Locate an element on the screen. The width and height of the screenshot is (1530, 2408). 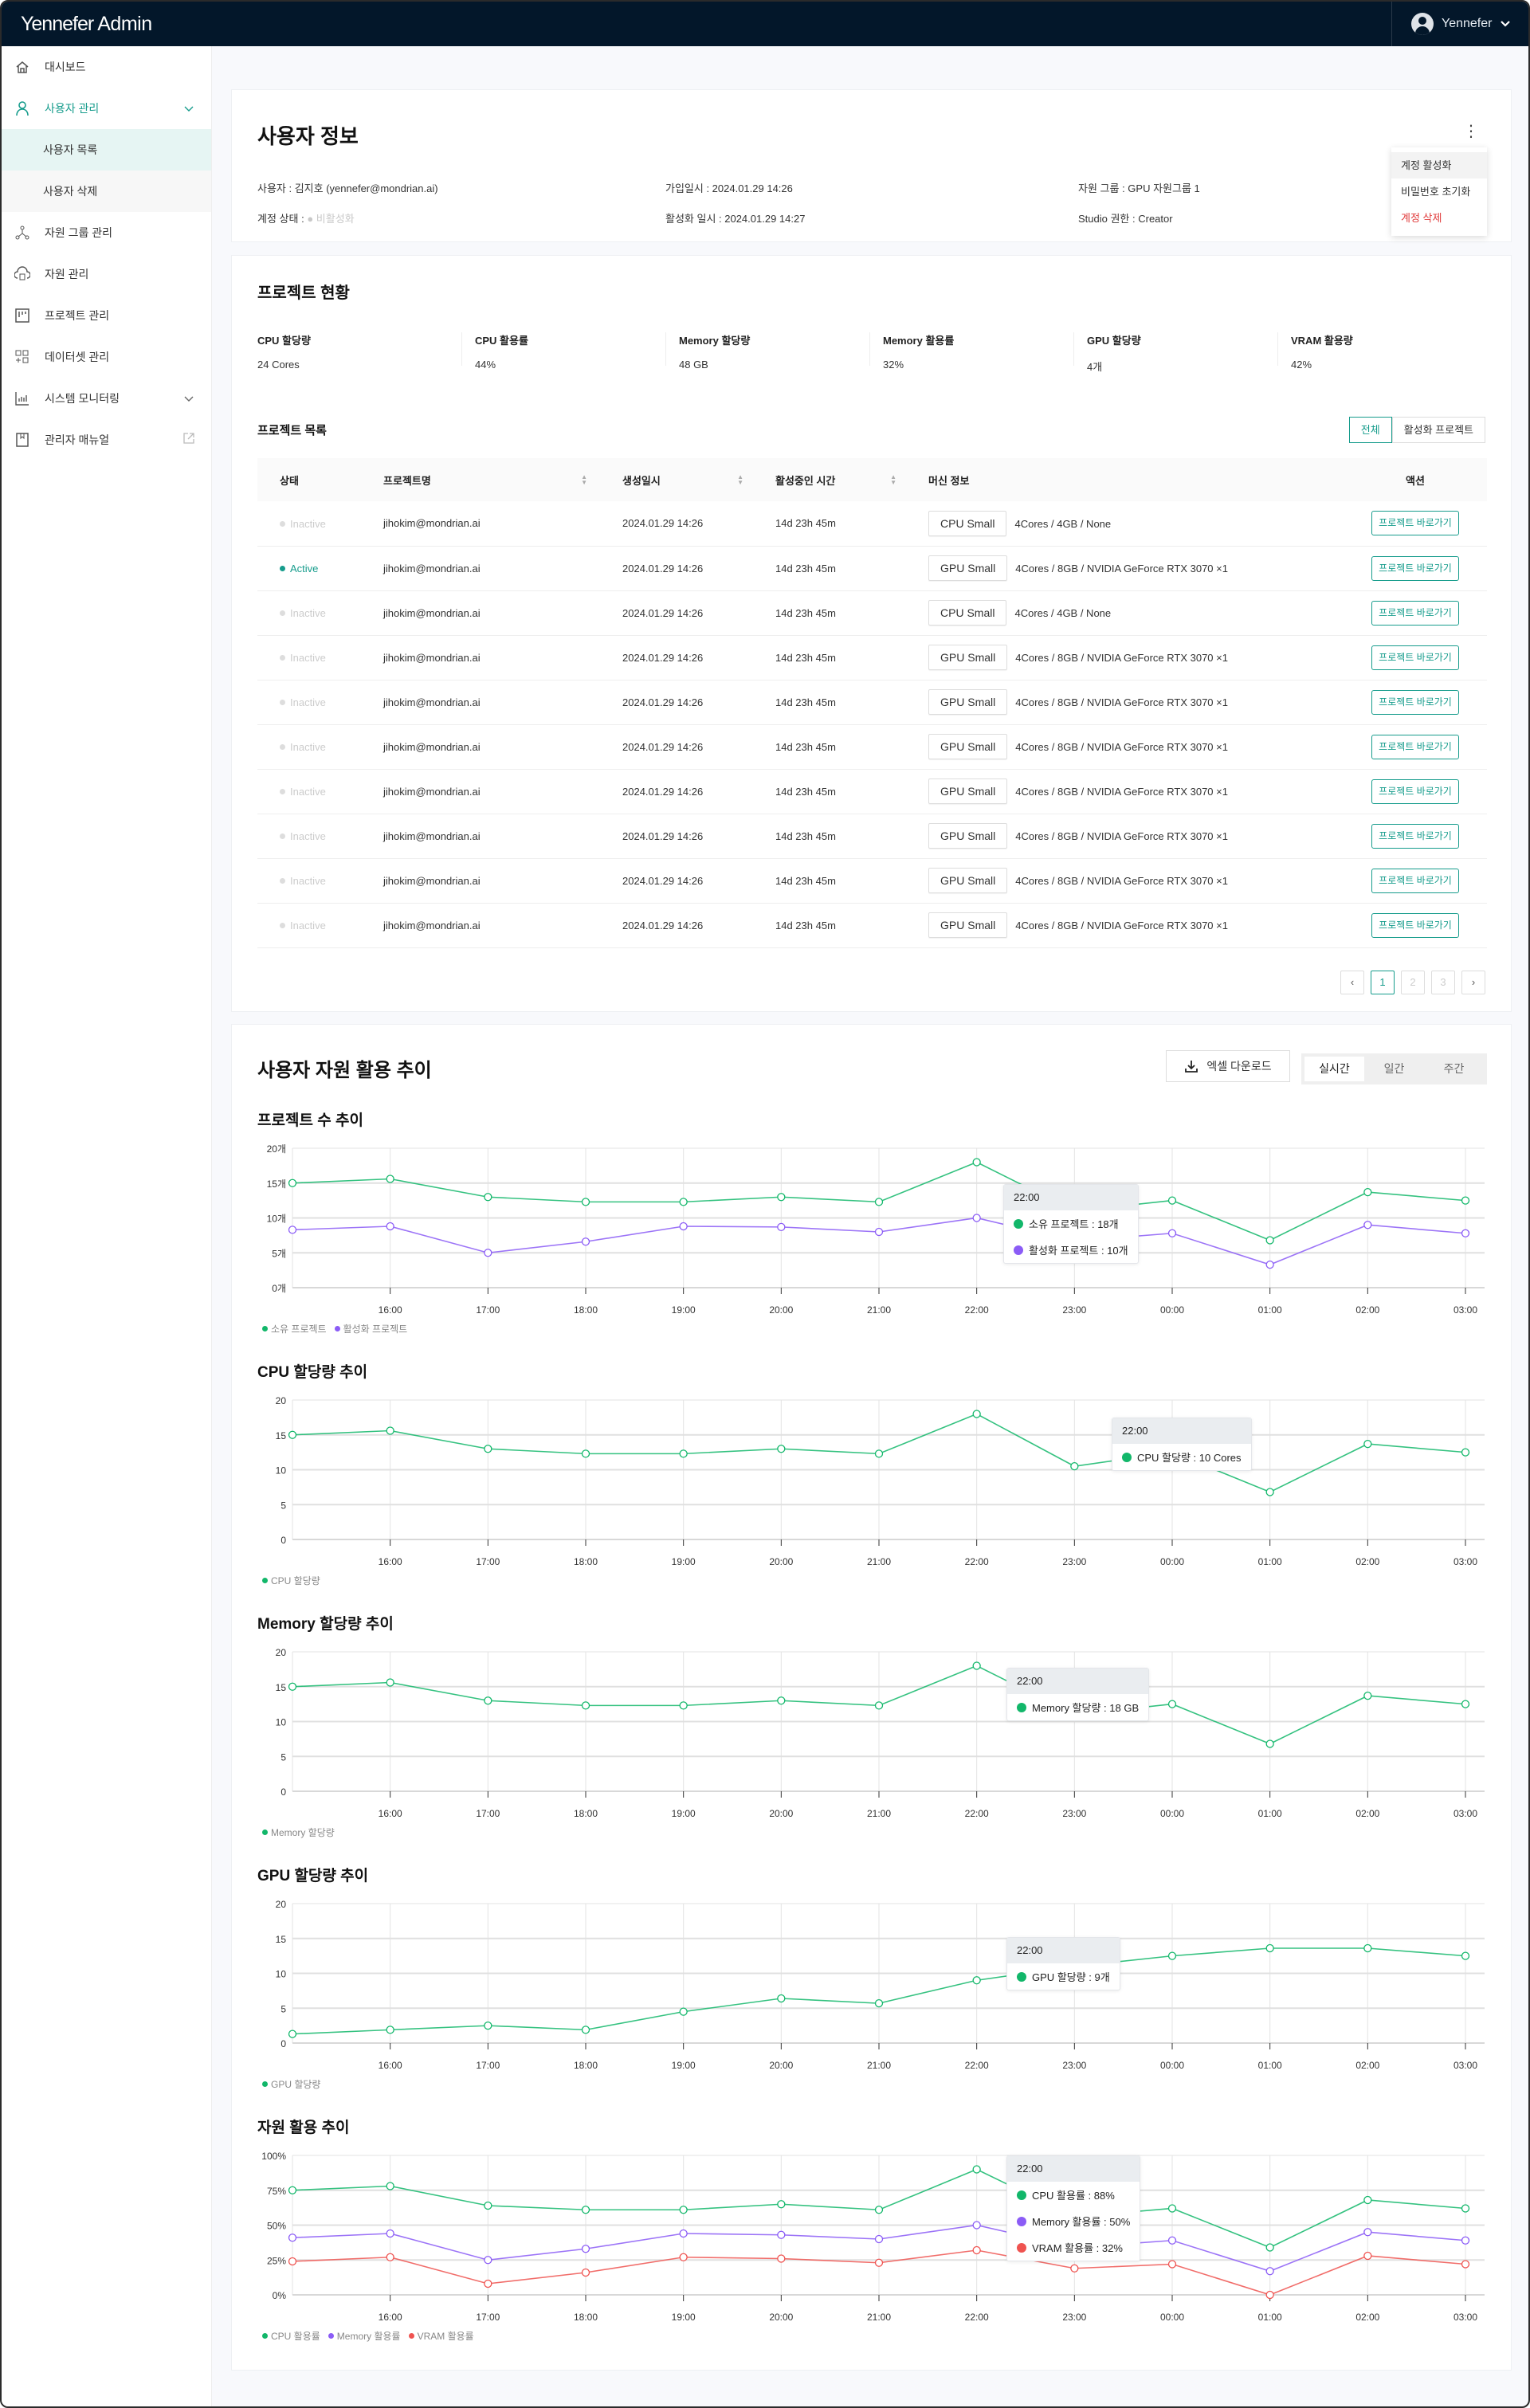
sidebar-item-resource: 자원 관리 is located at coordinates (106, 274).